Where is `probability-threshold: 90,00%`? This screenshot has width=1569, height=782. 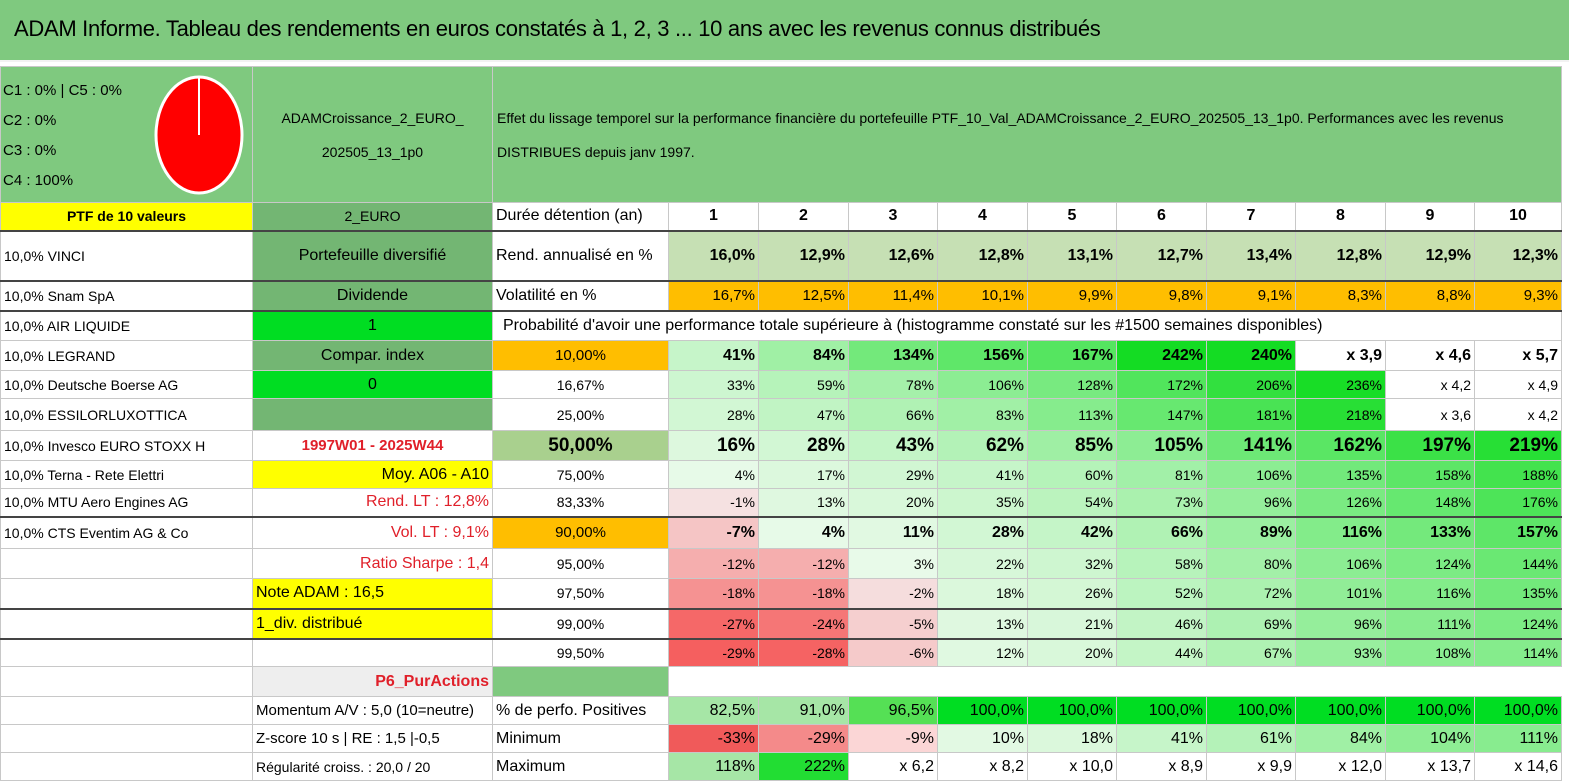
probability-threshold: 90,00% is located at coordinates (580, 532).